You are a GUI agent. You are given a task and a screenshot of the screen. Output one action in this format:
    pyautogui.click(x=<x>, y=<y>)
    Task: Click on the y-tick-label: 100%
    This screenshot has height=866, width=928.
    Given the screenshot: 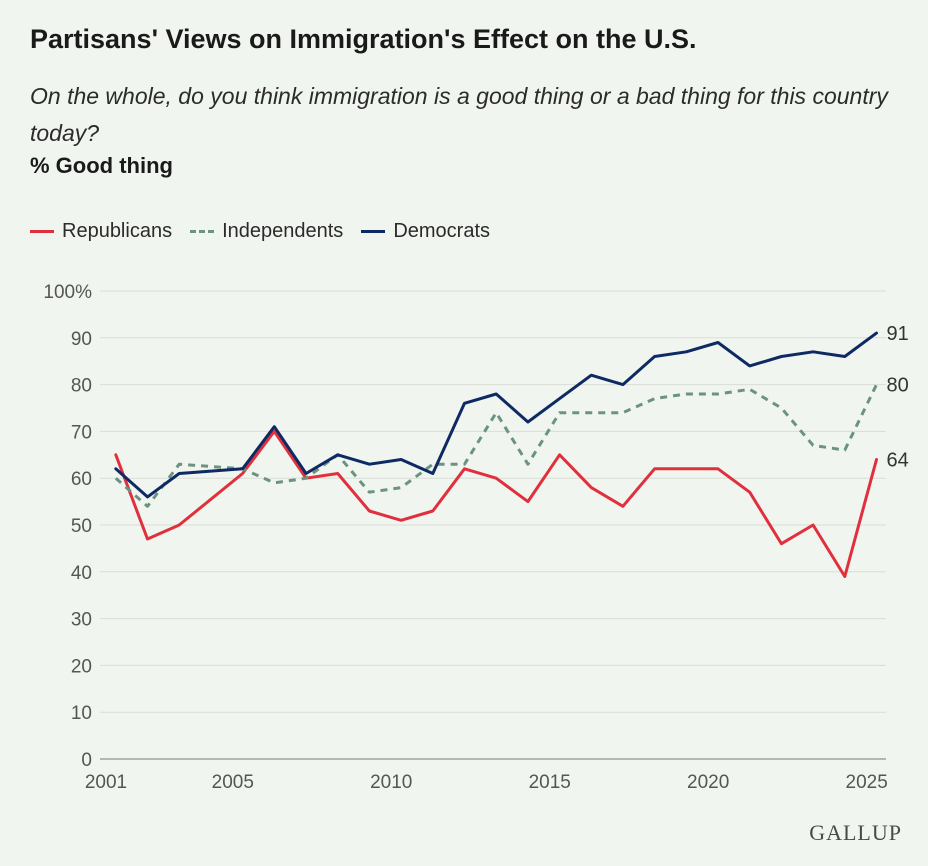 What is the action you would take?
    pyautogui.click(x=67, y=292)
    